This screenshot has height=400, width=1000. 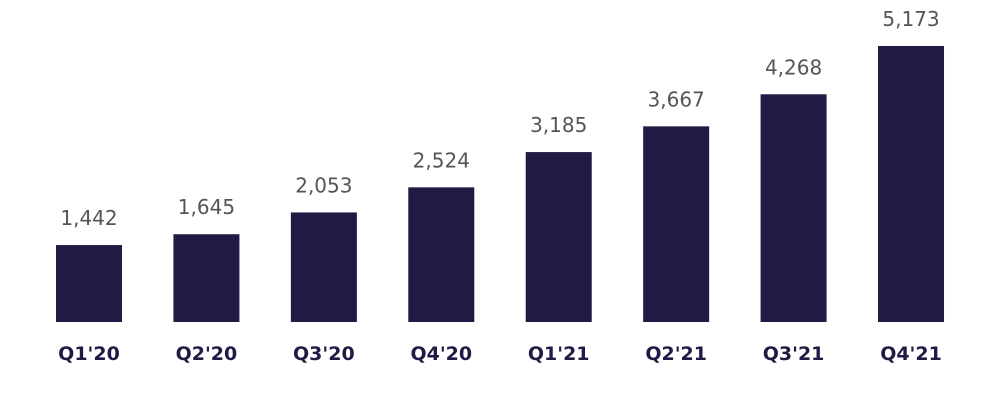 What do you see at coordinates (206, 207) in the screenshot?
I see `value-label: 1,645` at bounding box center [206, 207].